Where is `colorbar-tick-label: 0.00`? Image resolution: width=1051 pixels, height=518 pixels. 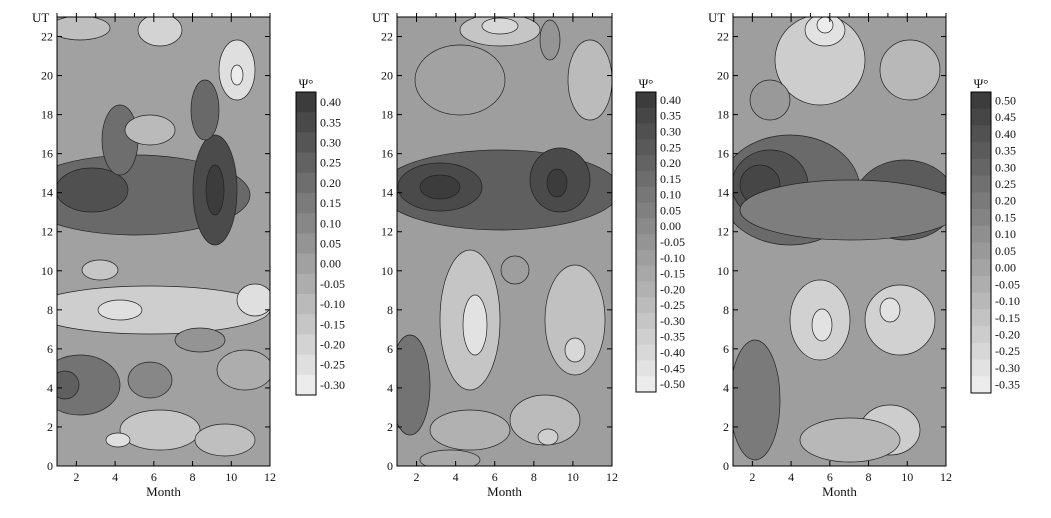 colorbar-tick-label: 0.00 is located at coordinates (330, 264).